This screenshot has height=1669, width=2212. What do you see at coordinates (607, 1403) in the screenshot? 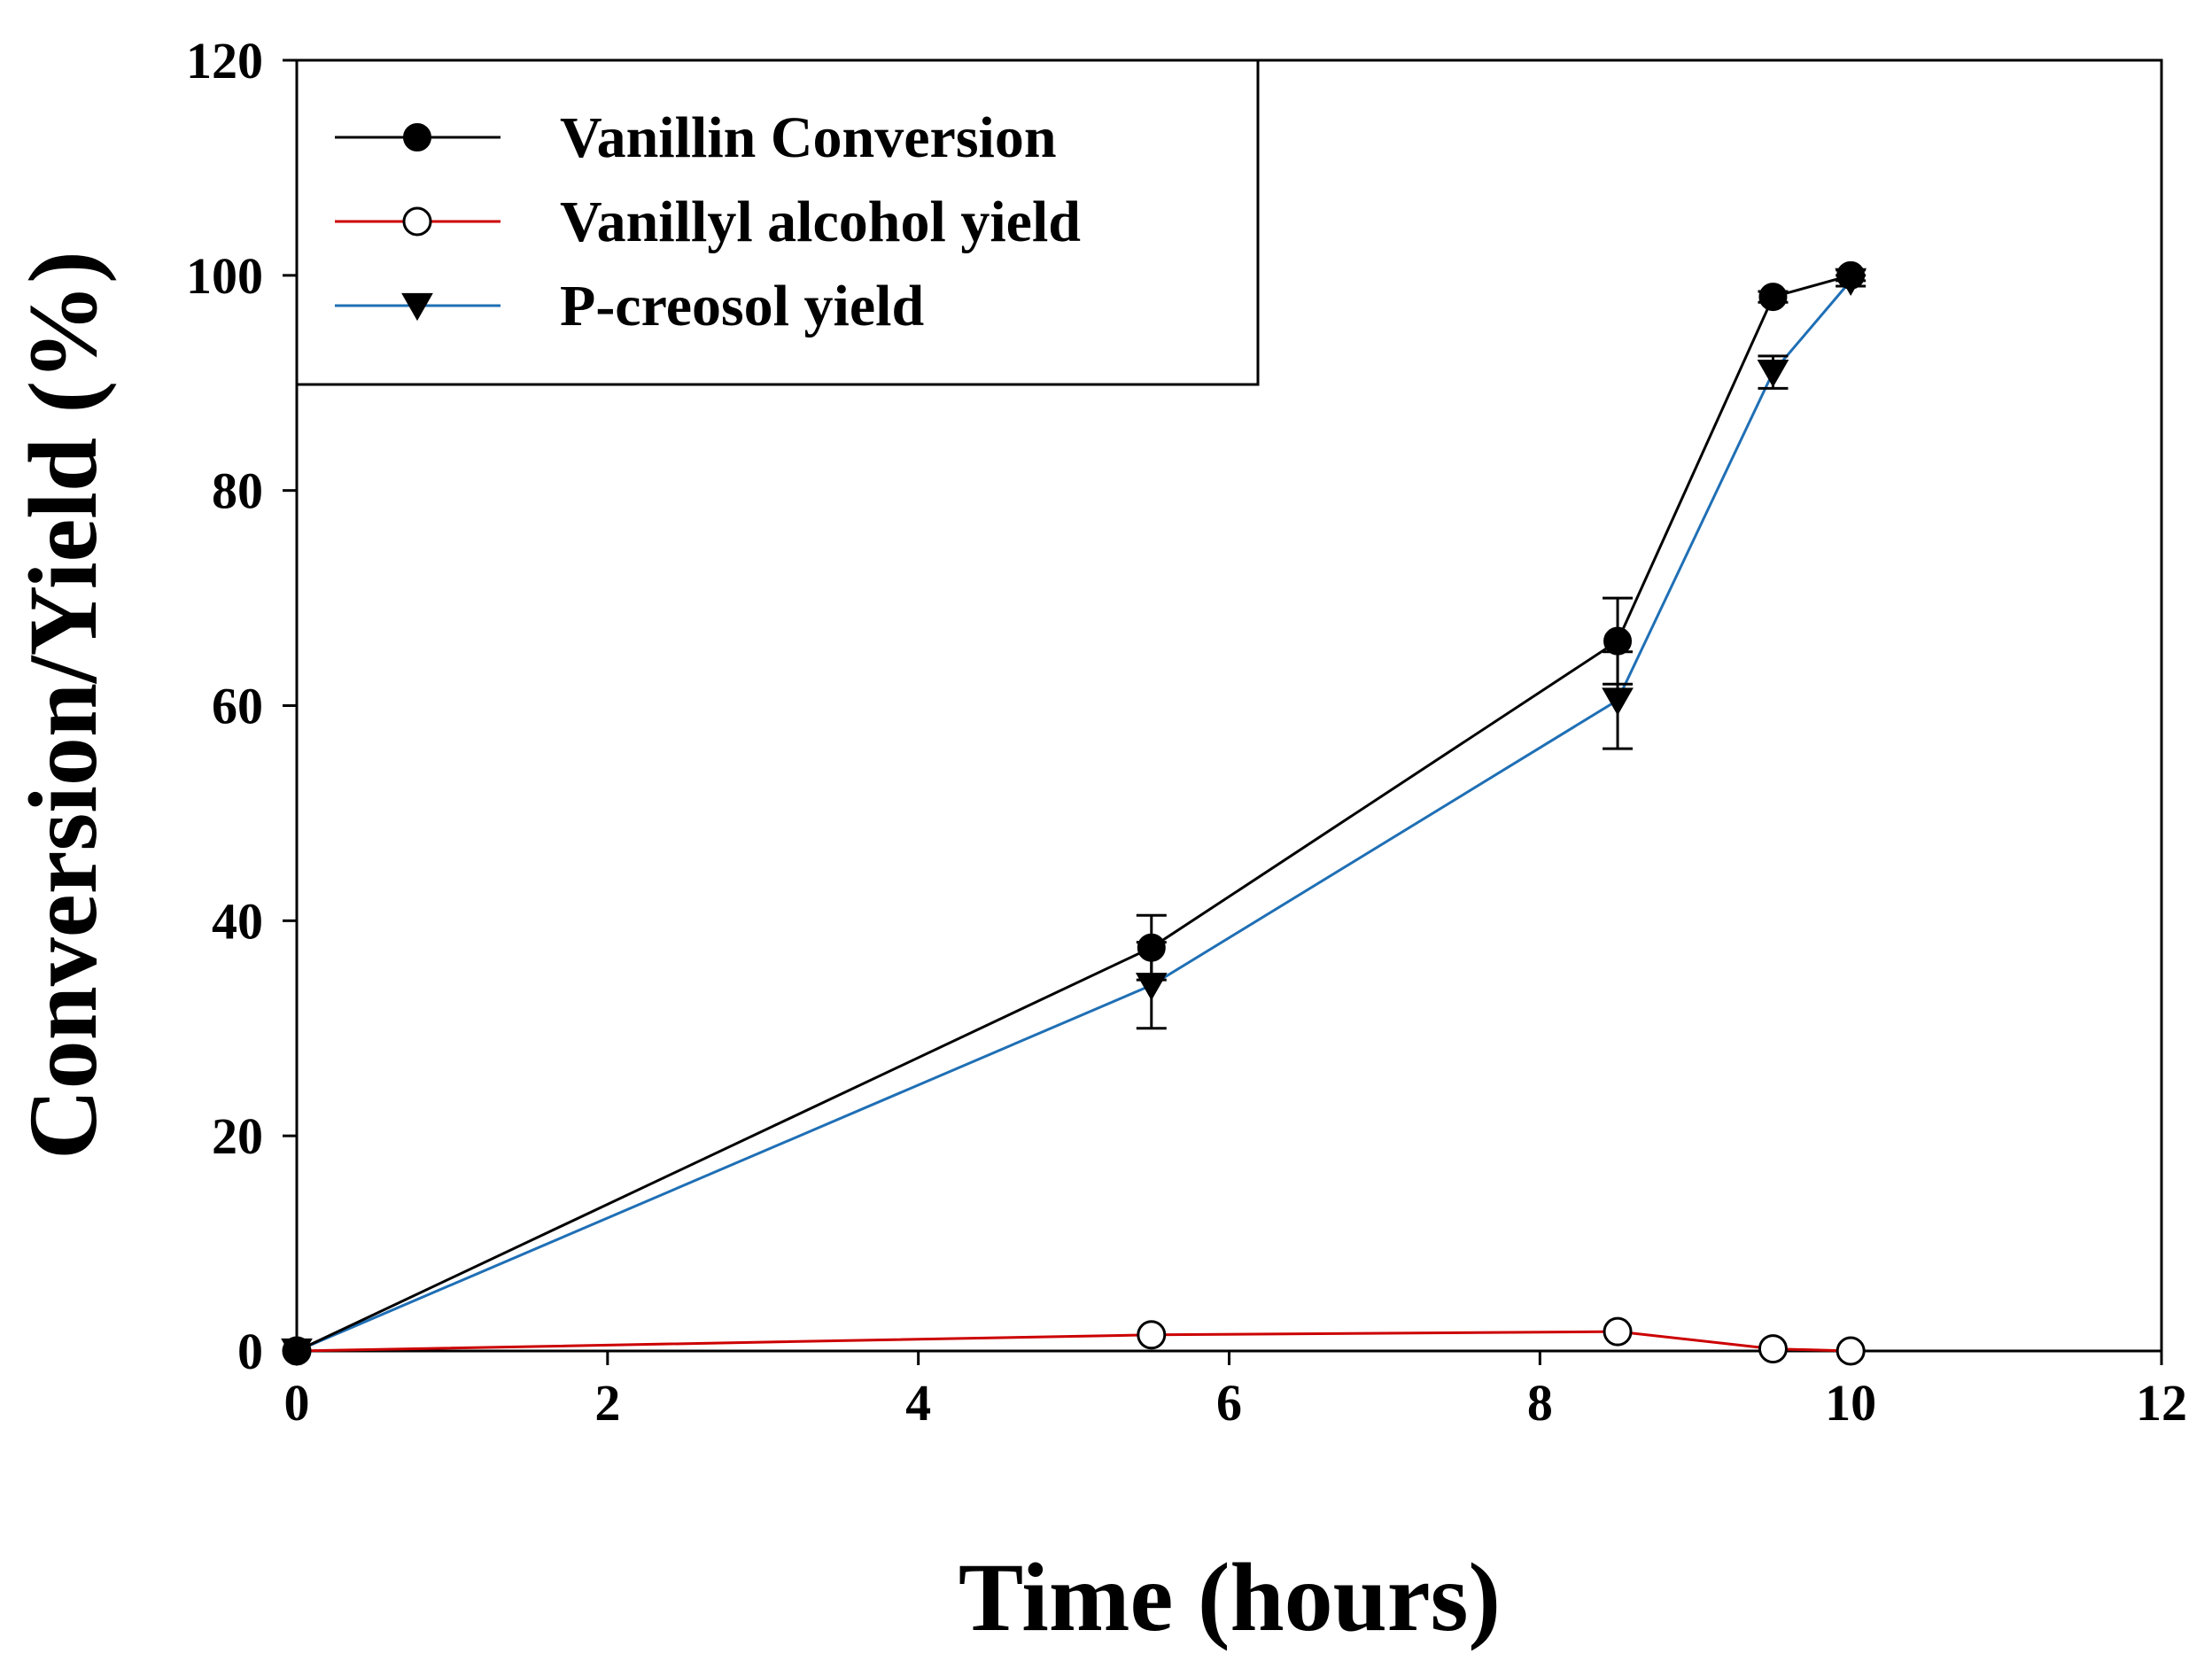
I see `x-tick-label: 2` at bounding box center [607, 1403].